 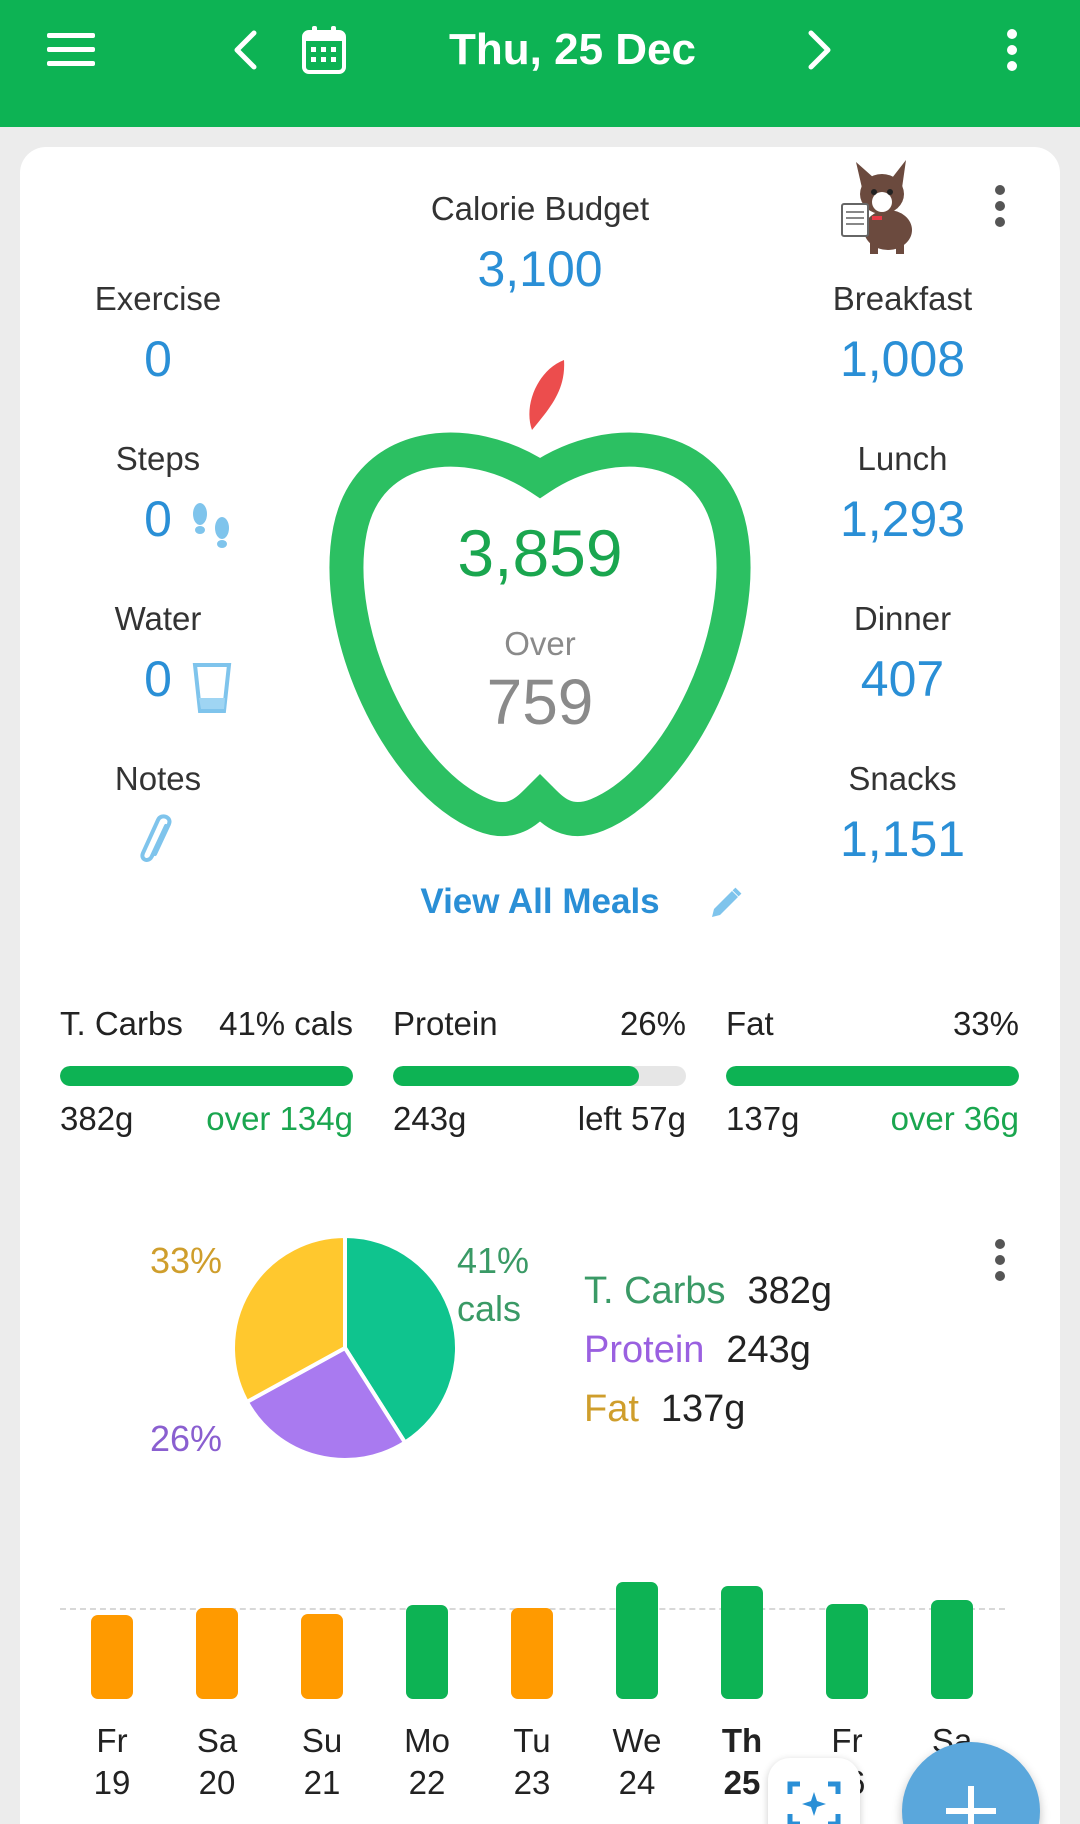 What do you see at coordinates (540, 595) in the screenshot?
I see `calorie-apple-ring` at bounding box center [540, 595].